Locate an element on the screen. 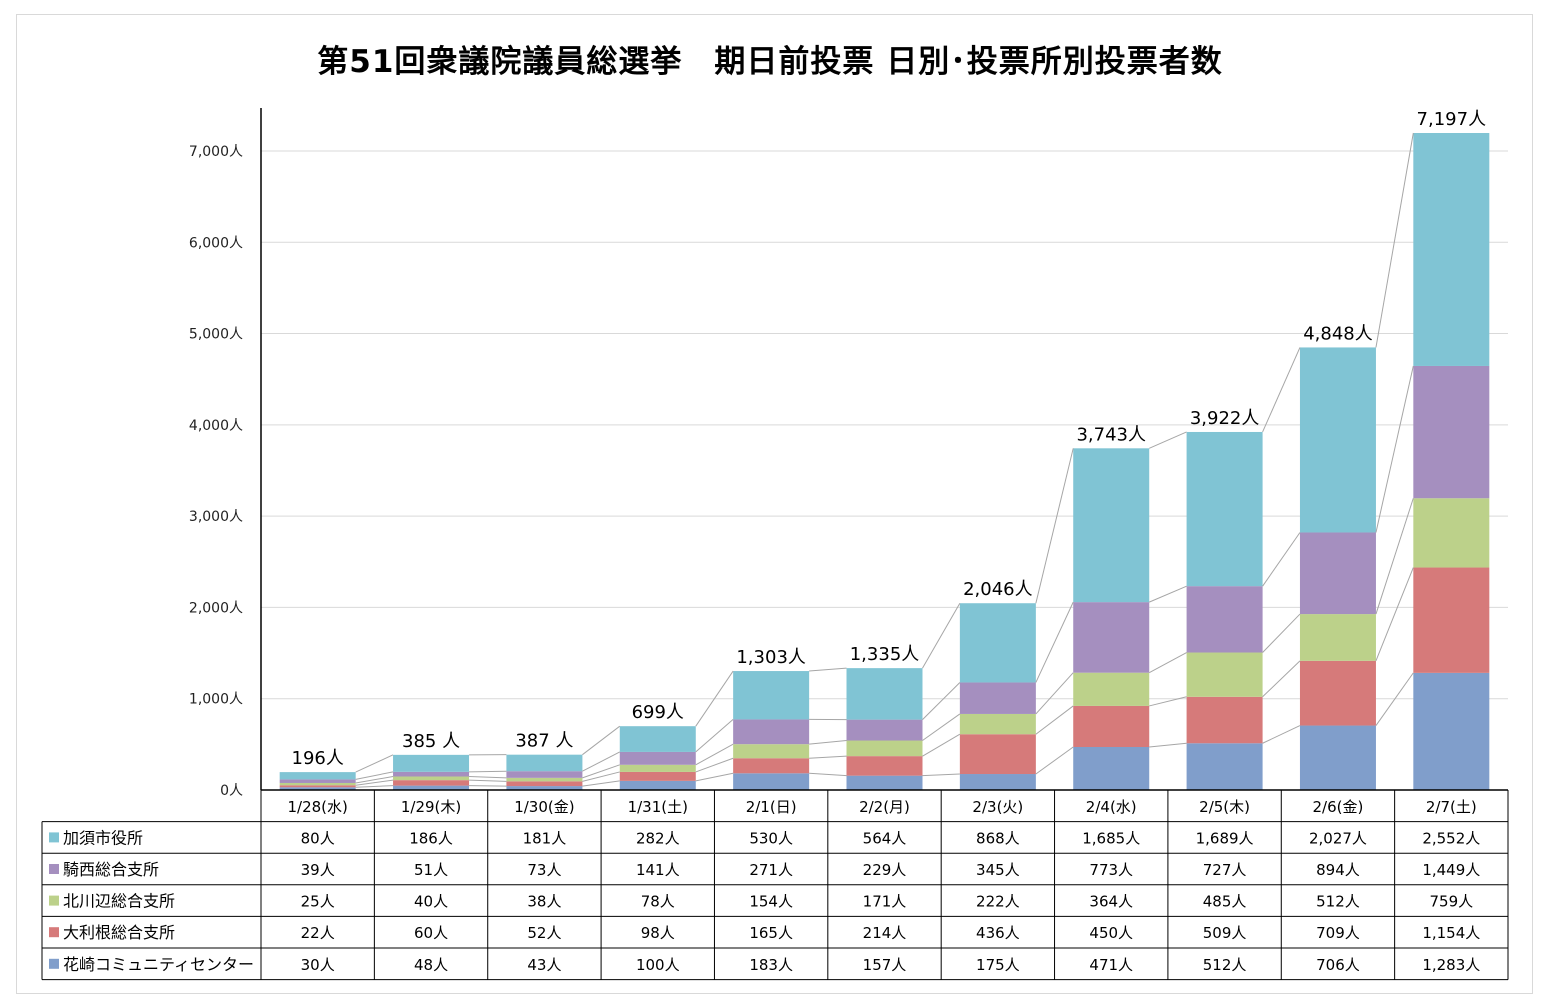 The image size is (1552, 1004). total-label-9: 4,848人 is located at coordinates (1338, 333).